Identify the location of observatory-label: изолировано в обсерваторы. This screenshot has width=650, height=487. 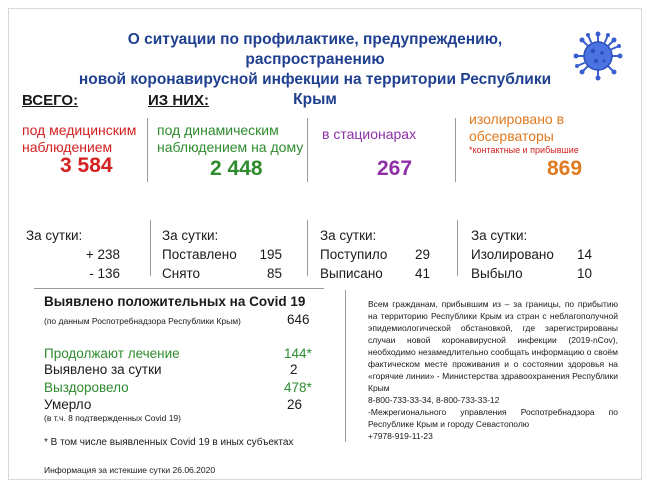
(517, 127).